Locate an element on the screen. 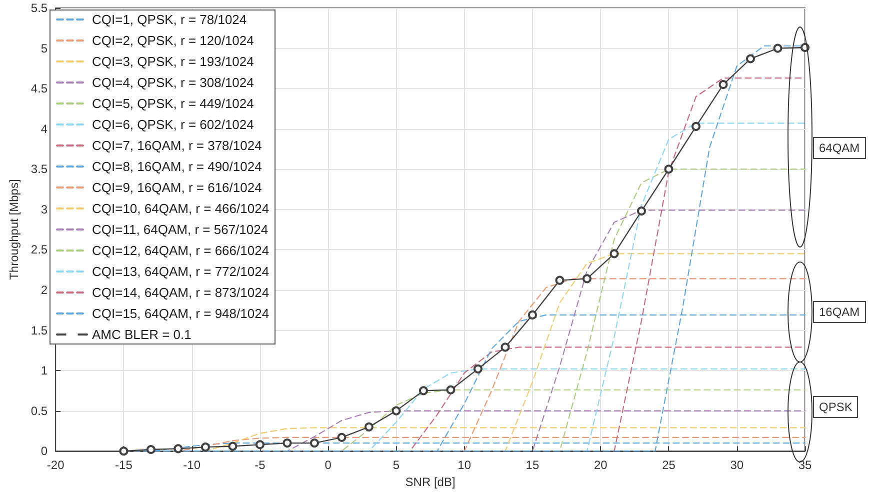 Image resolution: width=887 pixels, height=493 pixels. x-tick-label: -15 is located at coordinates (124, 465).